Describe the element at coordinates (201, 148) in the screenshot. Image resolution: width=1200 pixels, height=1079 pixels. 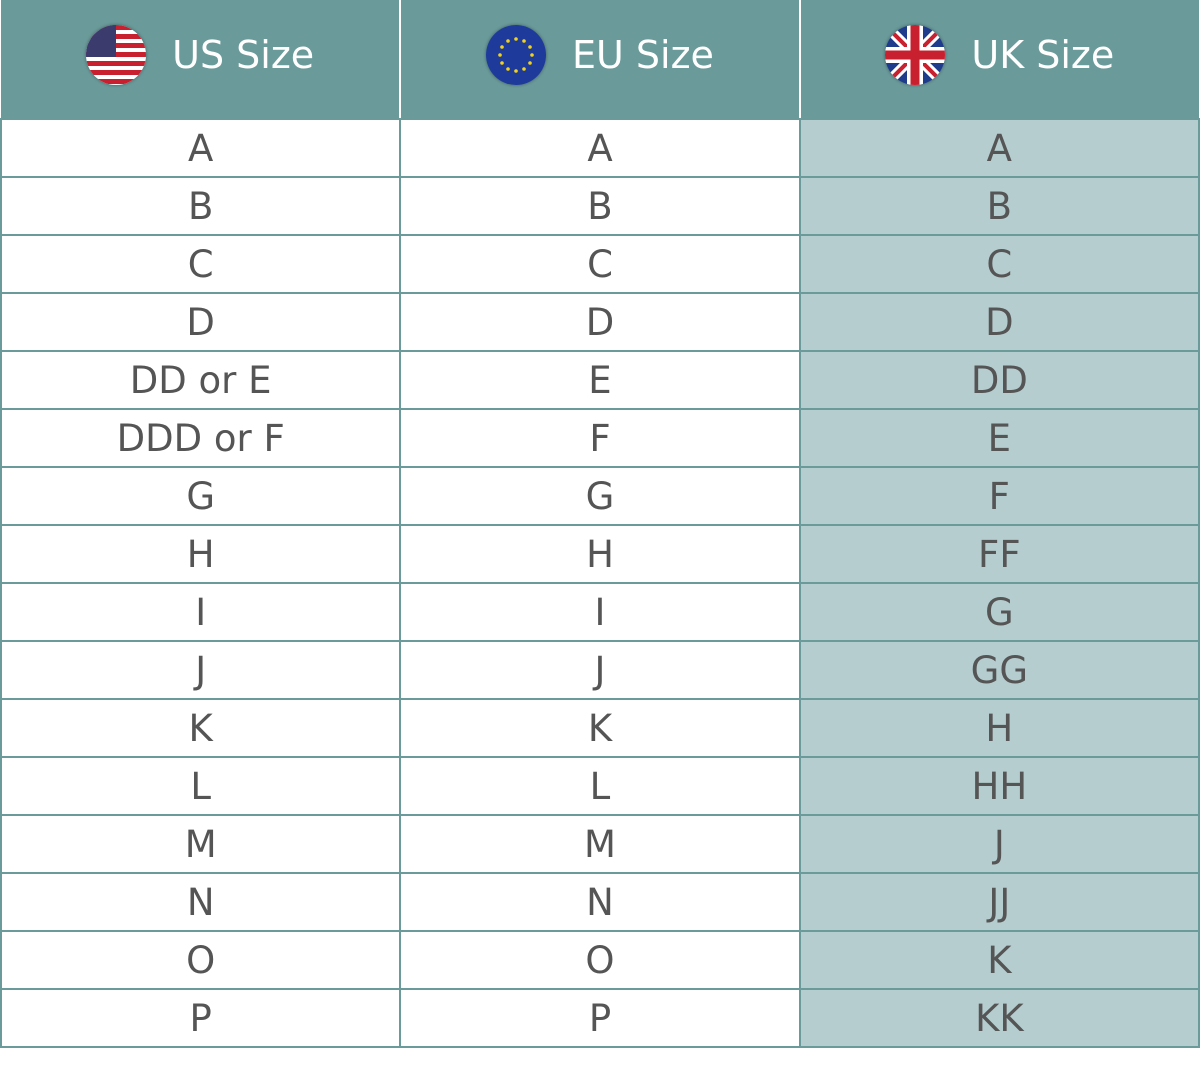
I see `us-size-cell: A` at that location.